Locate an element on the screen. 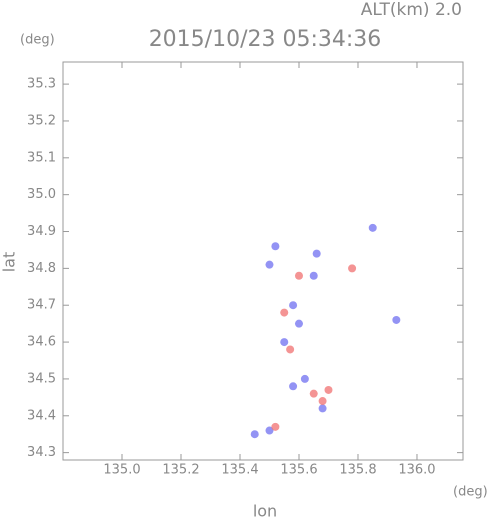  x-tick-label: 135.4 is located at coordinates (239, 470).